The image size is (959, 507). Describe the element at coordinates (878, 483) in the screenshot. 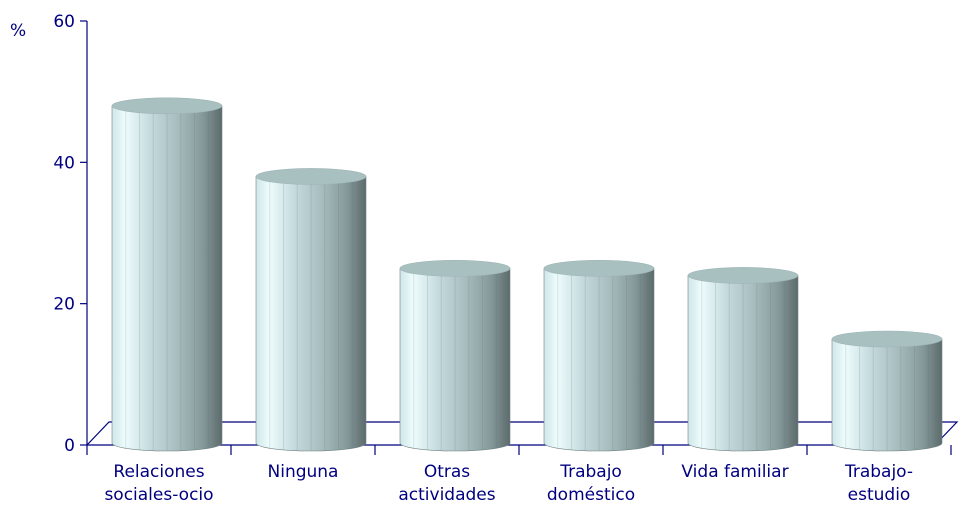

I see `x-tick-label: Trabajo-estudio` at that location.